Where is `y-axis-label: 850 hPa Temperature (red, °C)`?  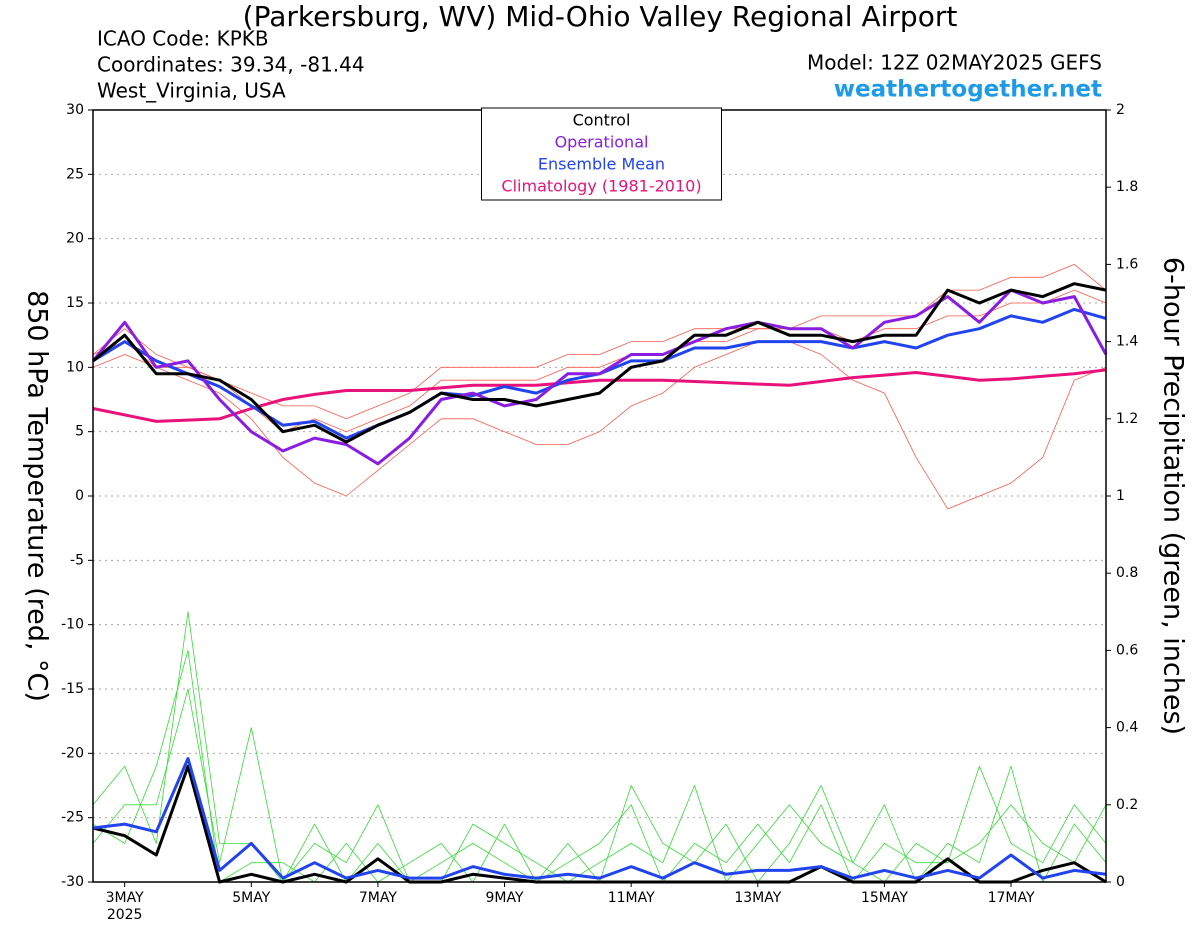 y-axis-label: 850 hPa Temperature (red, °C) is located at coordinates (37, 496).